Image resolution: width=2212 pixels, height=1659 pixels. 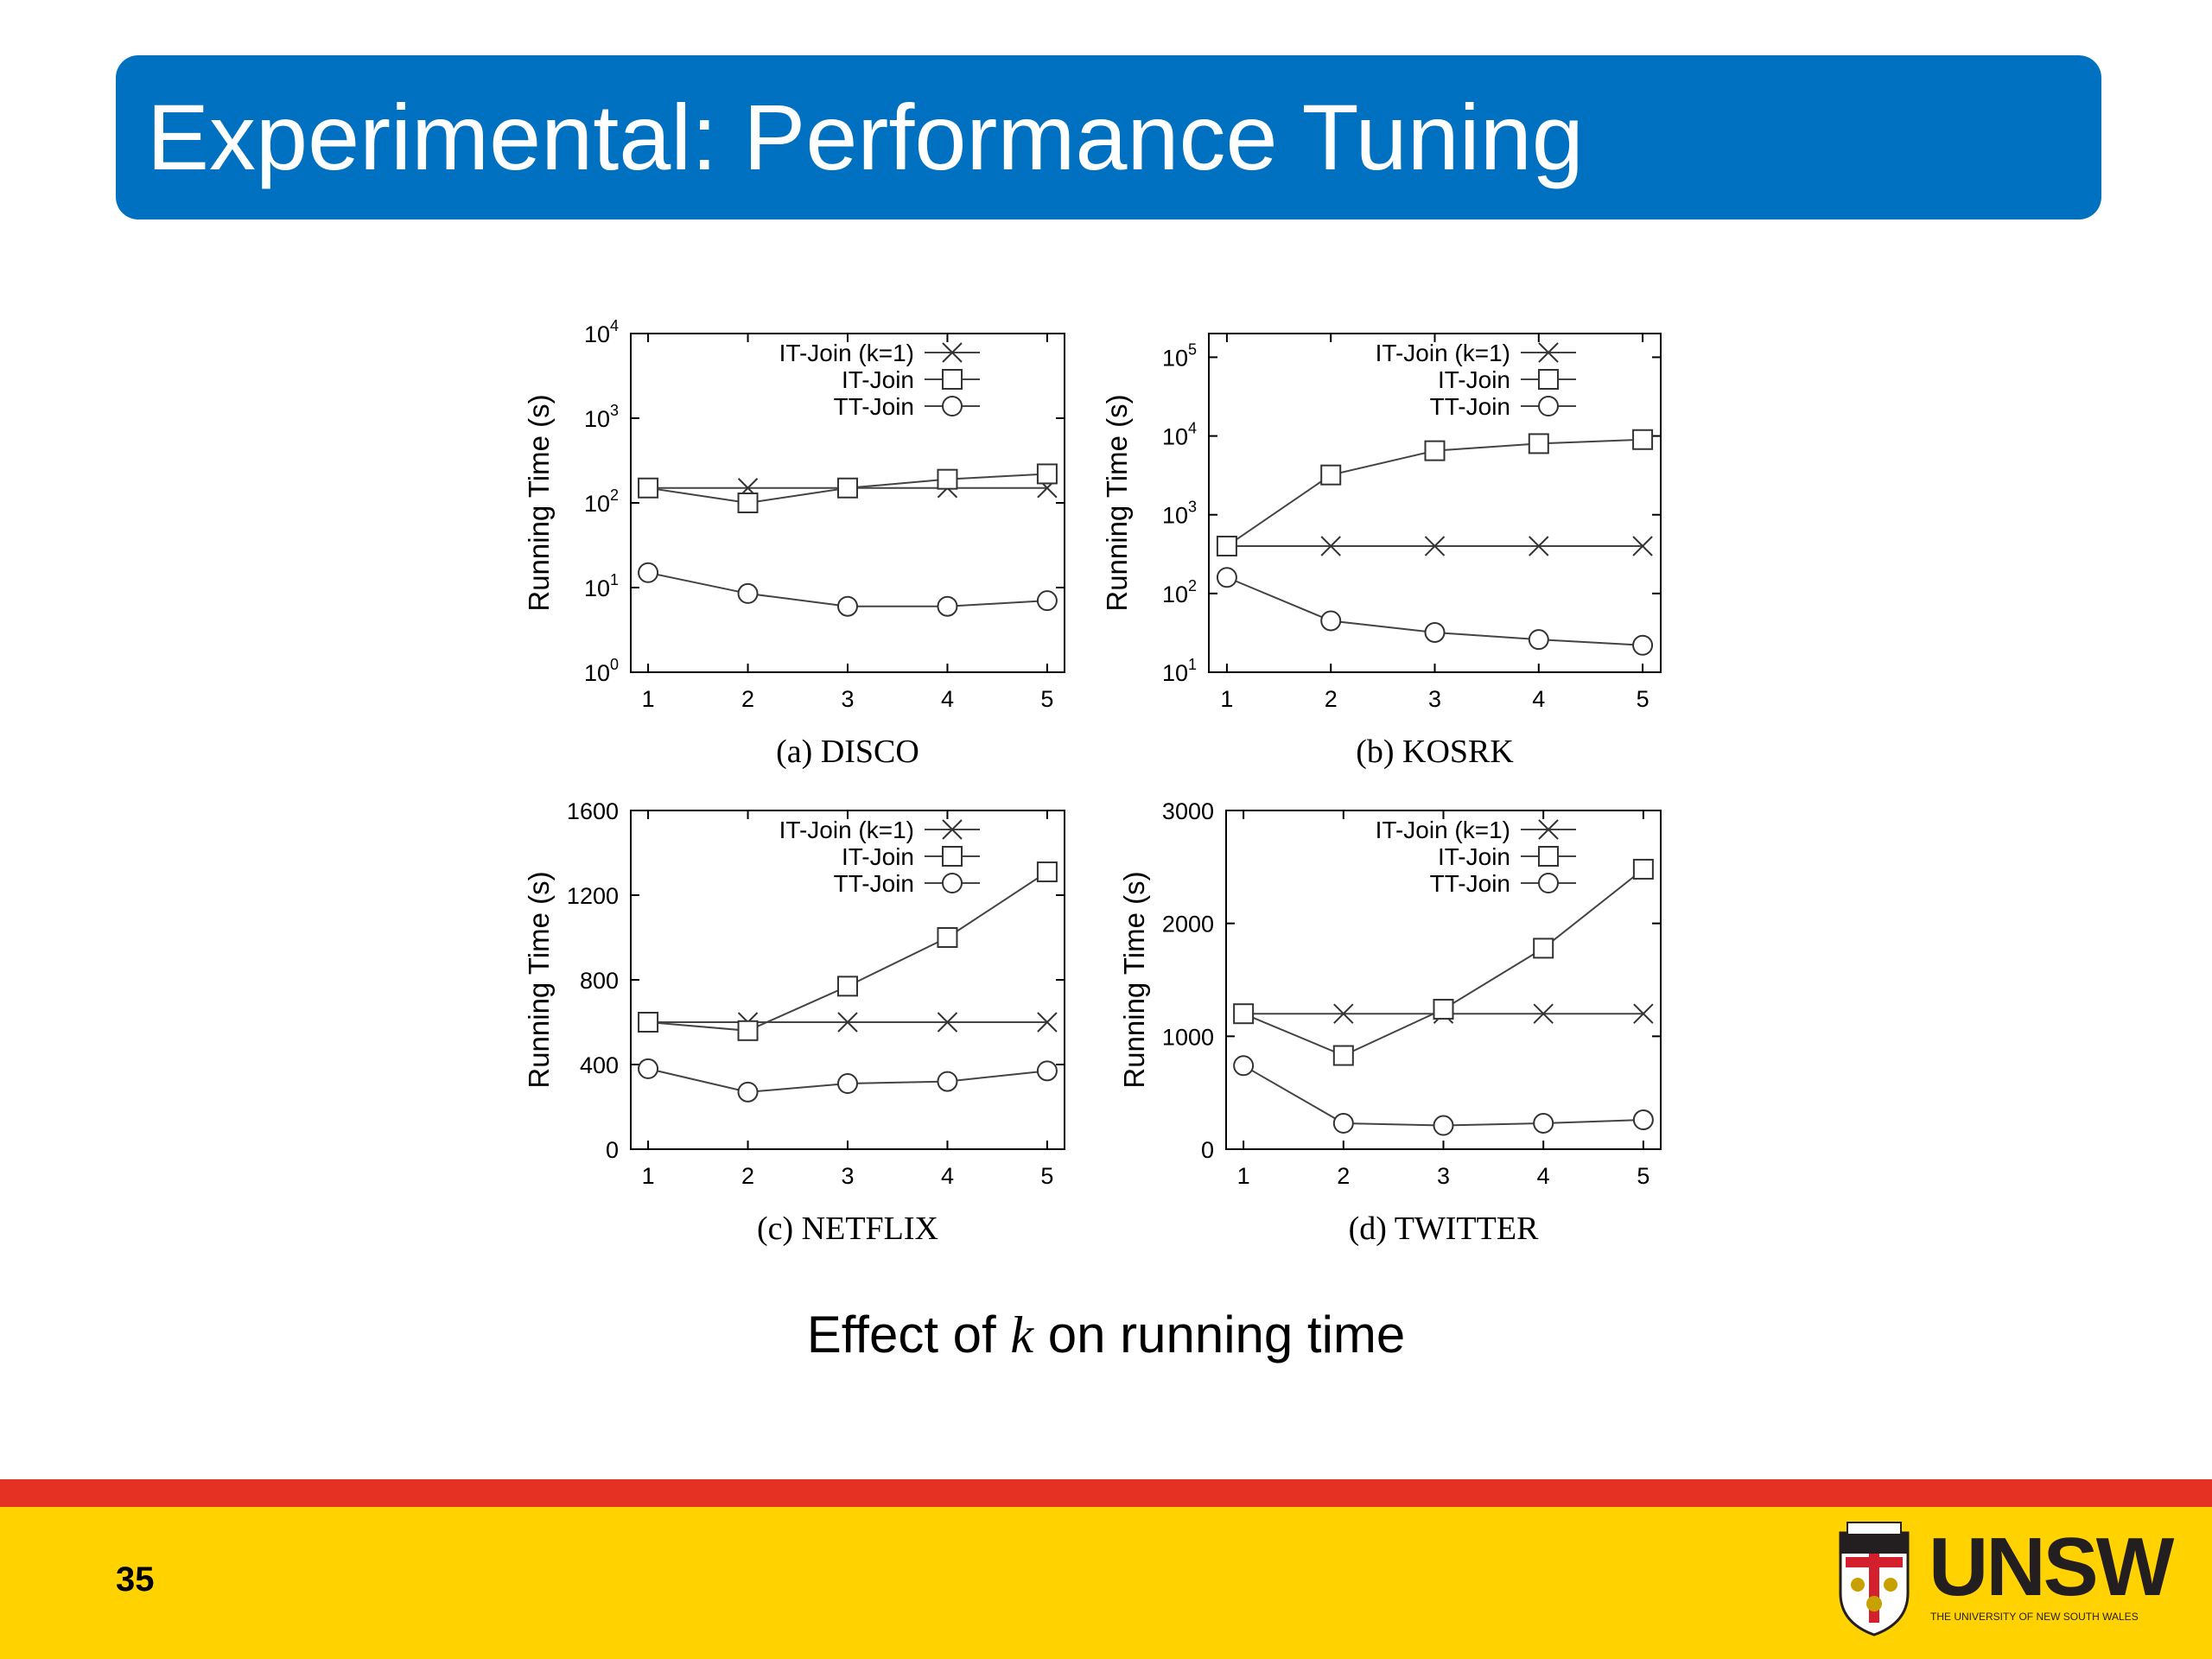 I want to click on figure-caption-prefix: Effect of, so click(x=909, y=1334).